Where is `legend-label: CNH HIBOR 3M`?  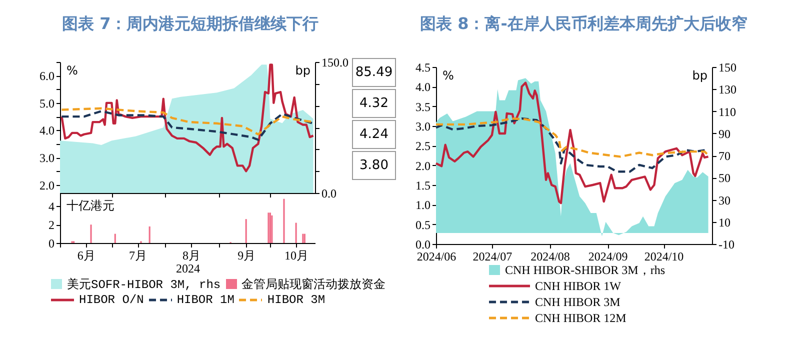
legend-label: CNH HIBOR 3M is located at coordinates (577, 302).